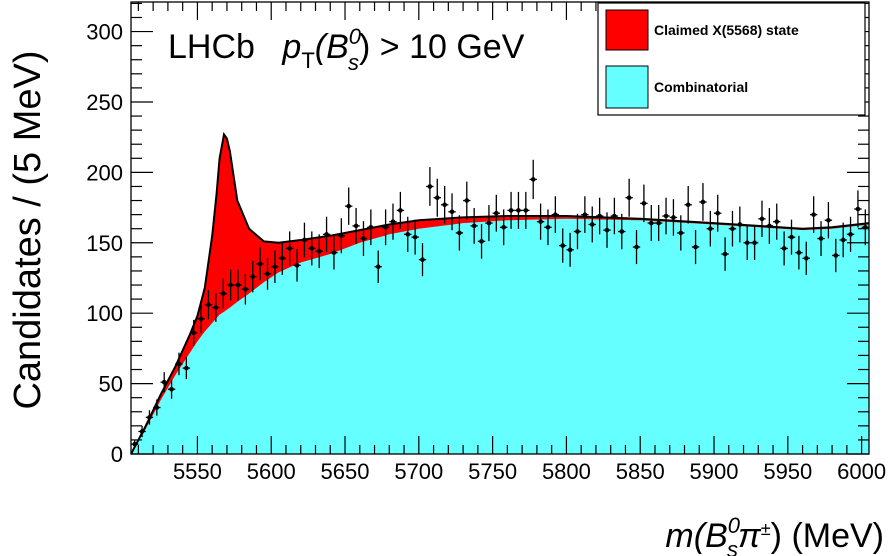 This screenshot has height=556, width=889. Describe the element at coordinates (750, 536) in the screenshot. I see `xlabel-pi: π` at that location.